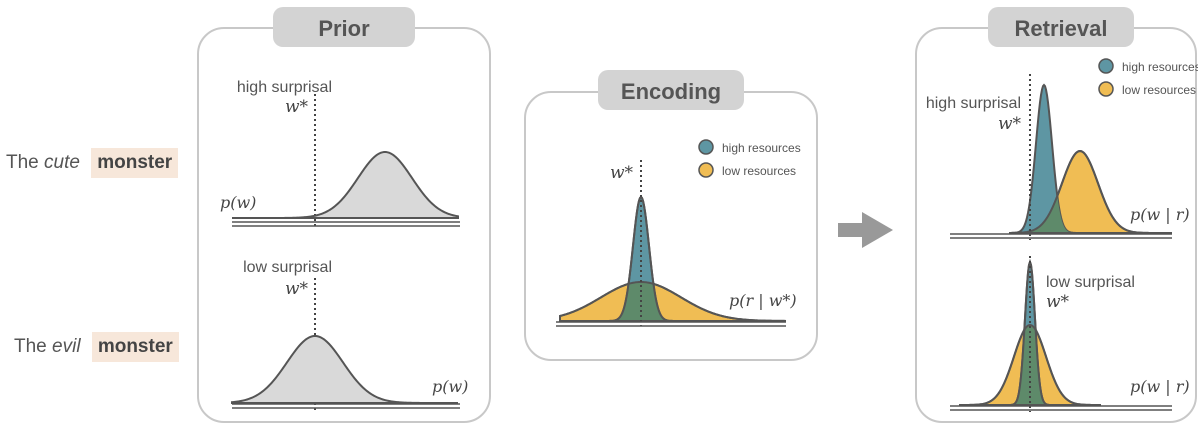 This screenshot has width=1198, height=423. I want to click on encoding-legend-low-label: low resources, so click(759, 171).